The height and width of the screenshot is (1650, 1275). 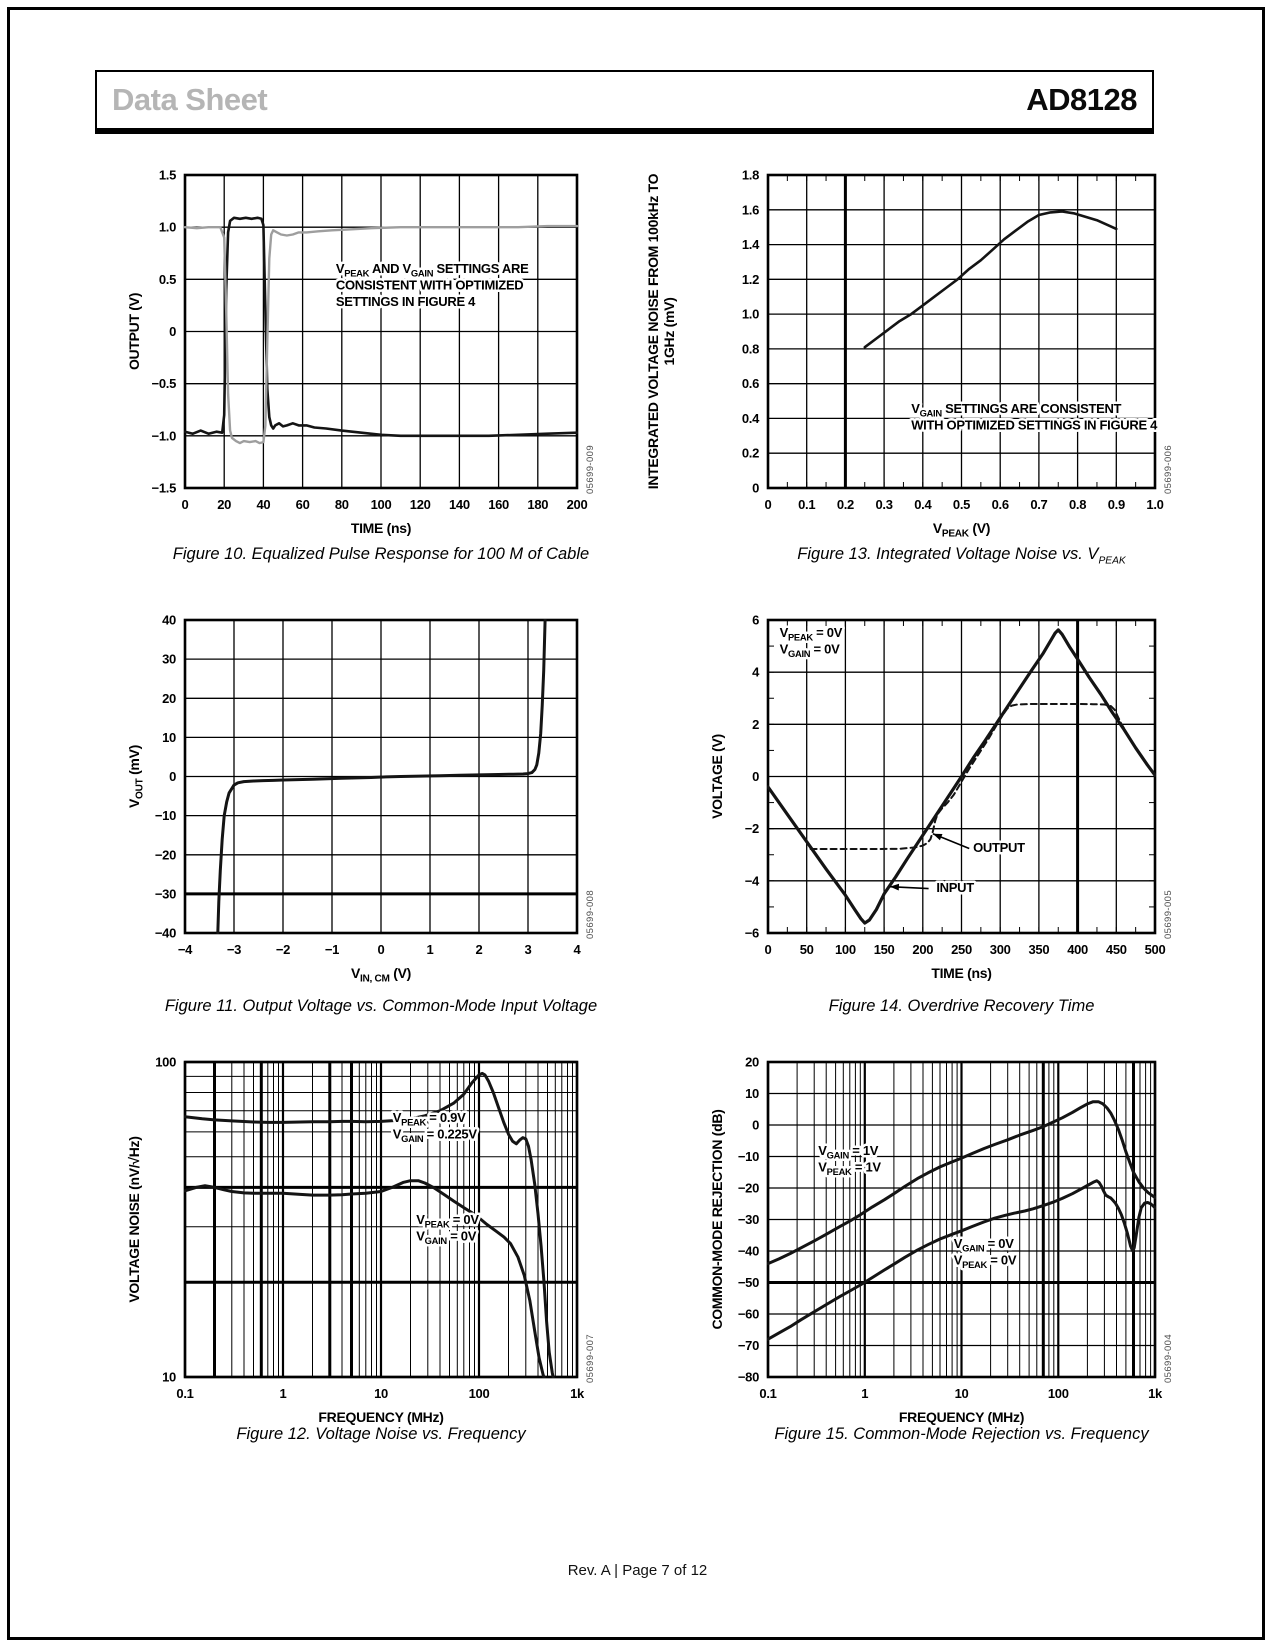 I want to click on svg-text: 250, so click(x=961, y=949).